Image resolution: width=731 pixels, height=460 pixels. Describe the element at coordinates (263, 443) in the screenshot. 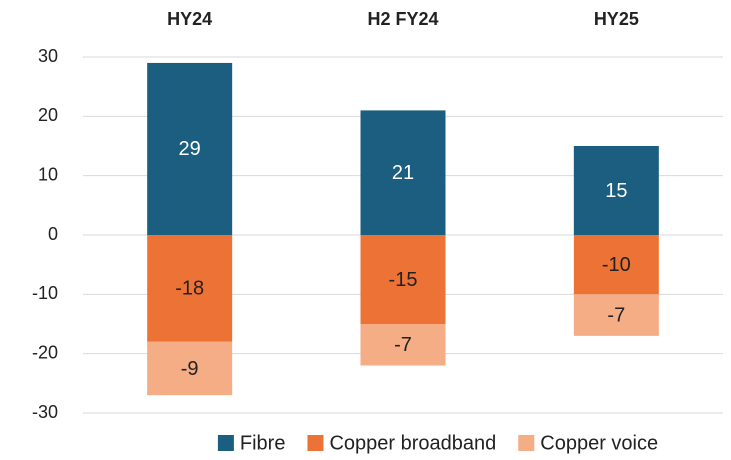

I see `legend-label: Fibre` at that location.